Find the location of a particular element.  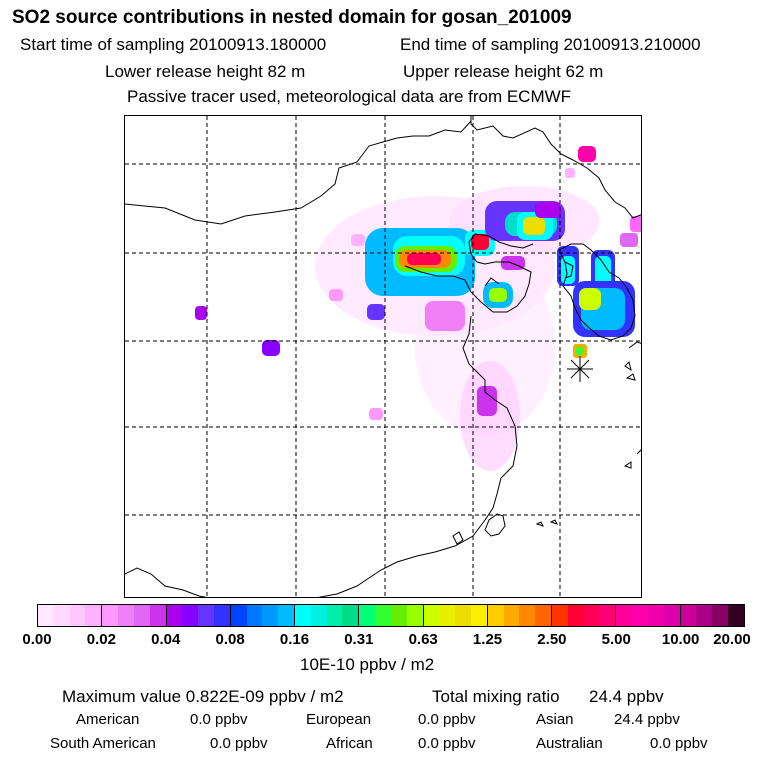

lower-release-height: Lower release height 82 m is located at coordinates (205, 71).